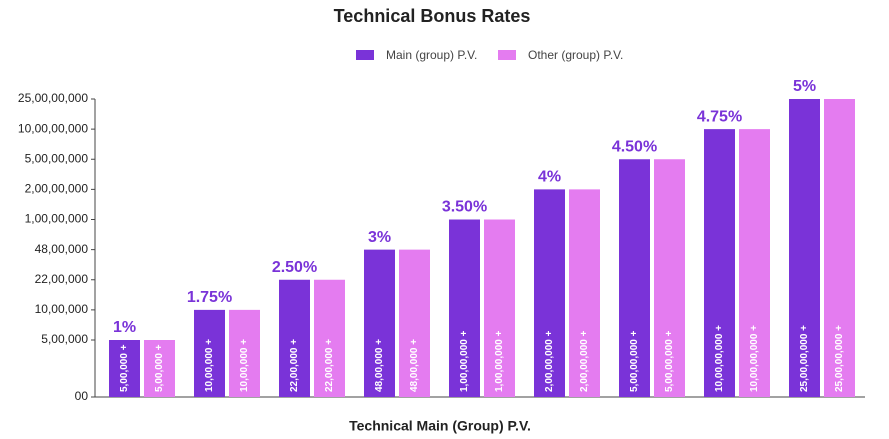 The width and height of the screenshot is (889, 439). What do you see at coordinates (719, 116) in the screenshot?
I see `rate-annotation: 4.75%` at bounding box center [719, 116].